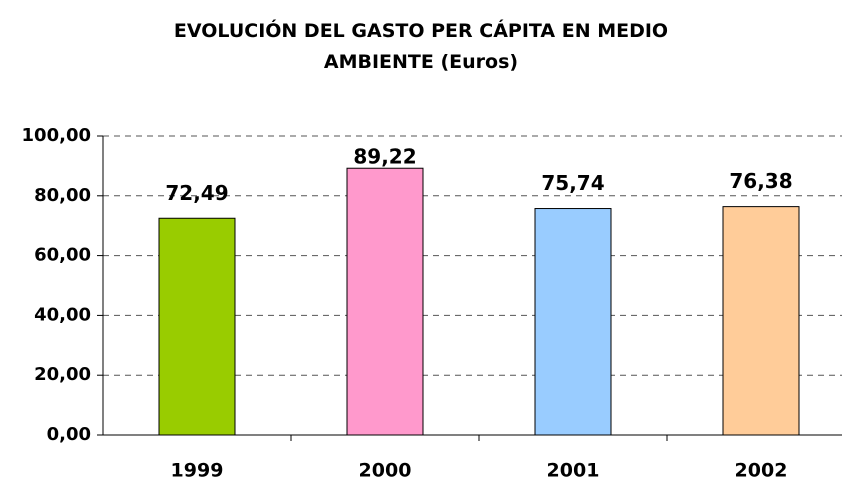 This screenshot has height=484, width=842. What do you see at coordinates (62, 314) in the screenshot?
I see `y-tick-label: 40,00` at bounding box center [62, 314].